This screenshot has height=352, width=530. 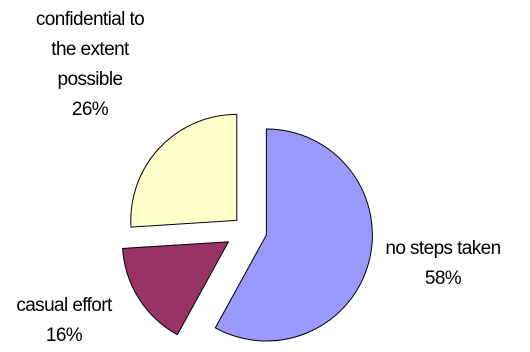 What do you see at coordinates (64, 305) in the screenshot?
I see `slice-category-label-2: casual effort` at bounding box center [64, 305].